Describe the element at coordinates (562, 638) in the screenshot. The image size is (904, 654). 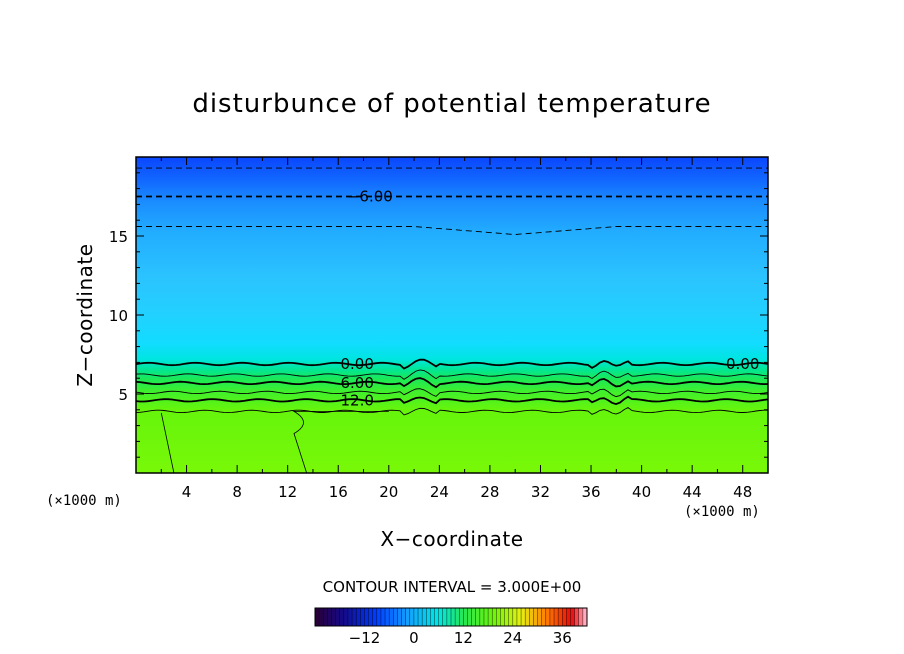
I see `colorbar-tick-label: 36` at that location.